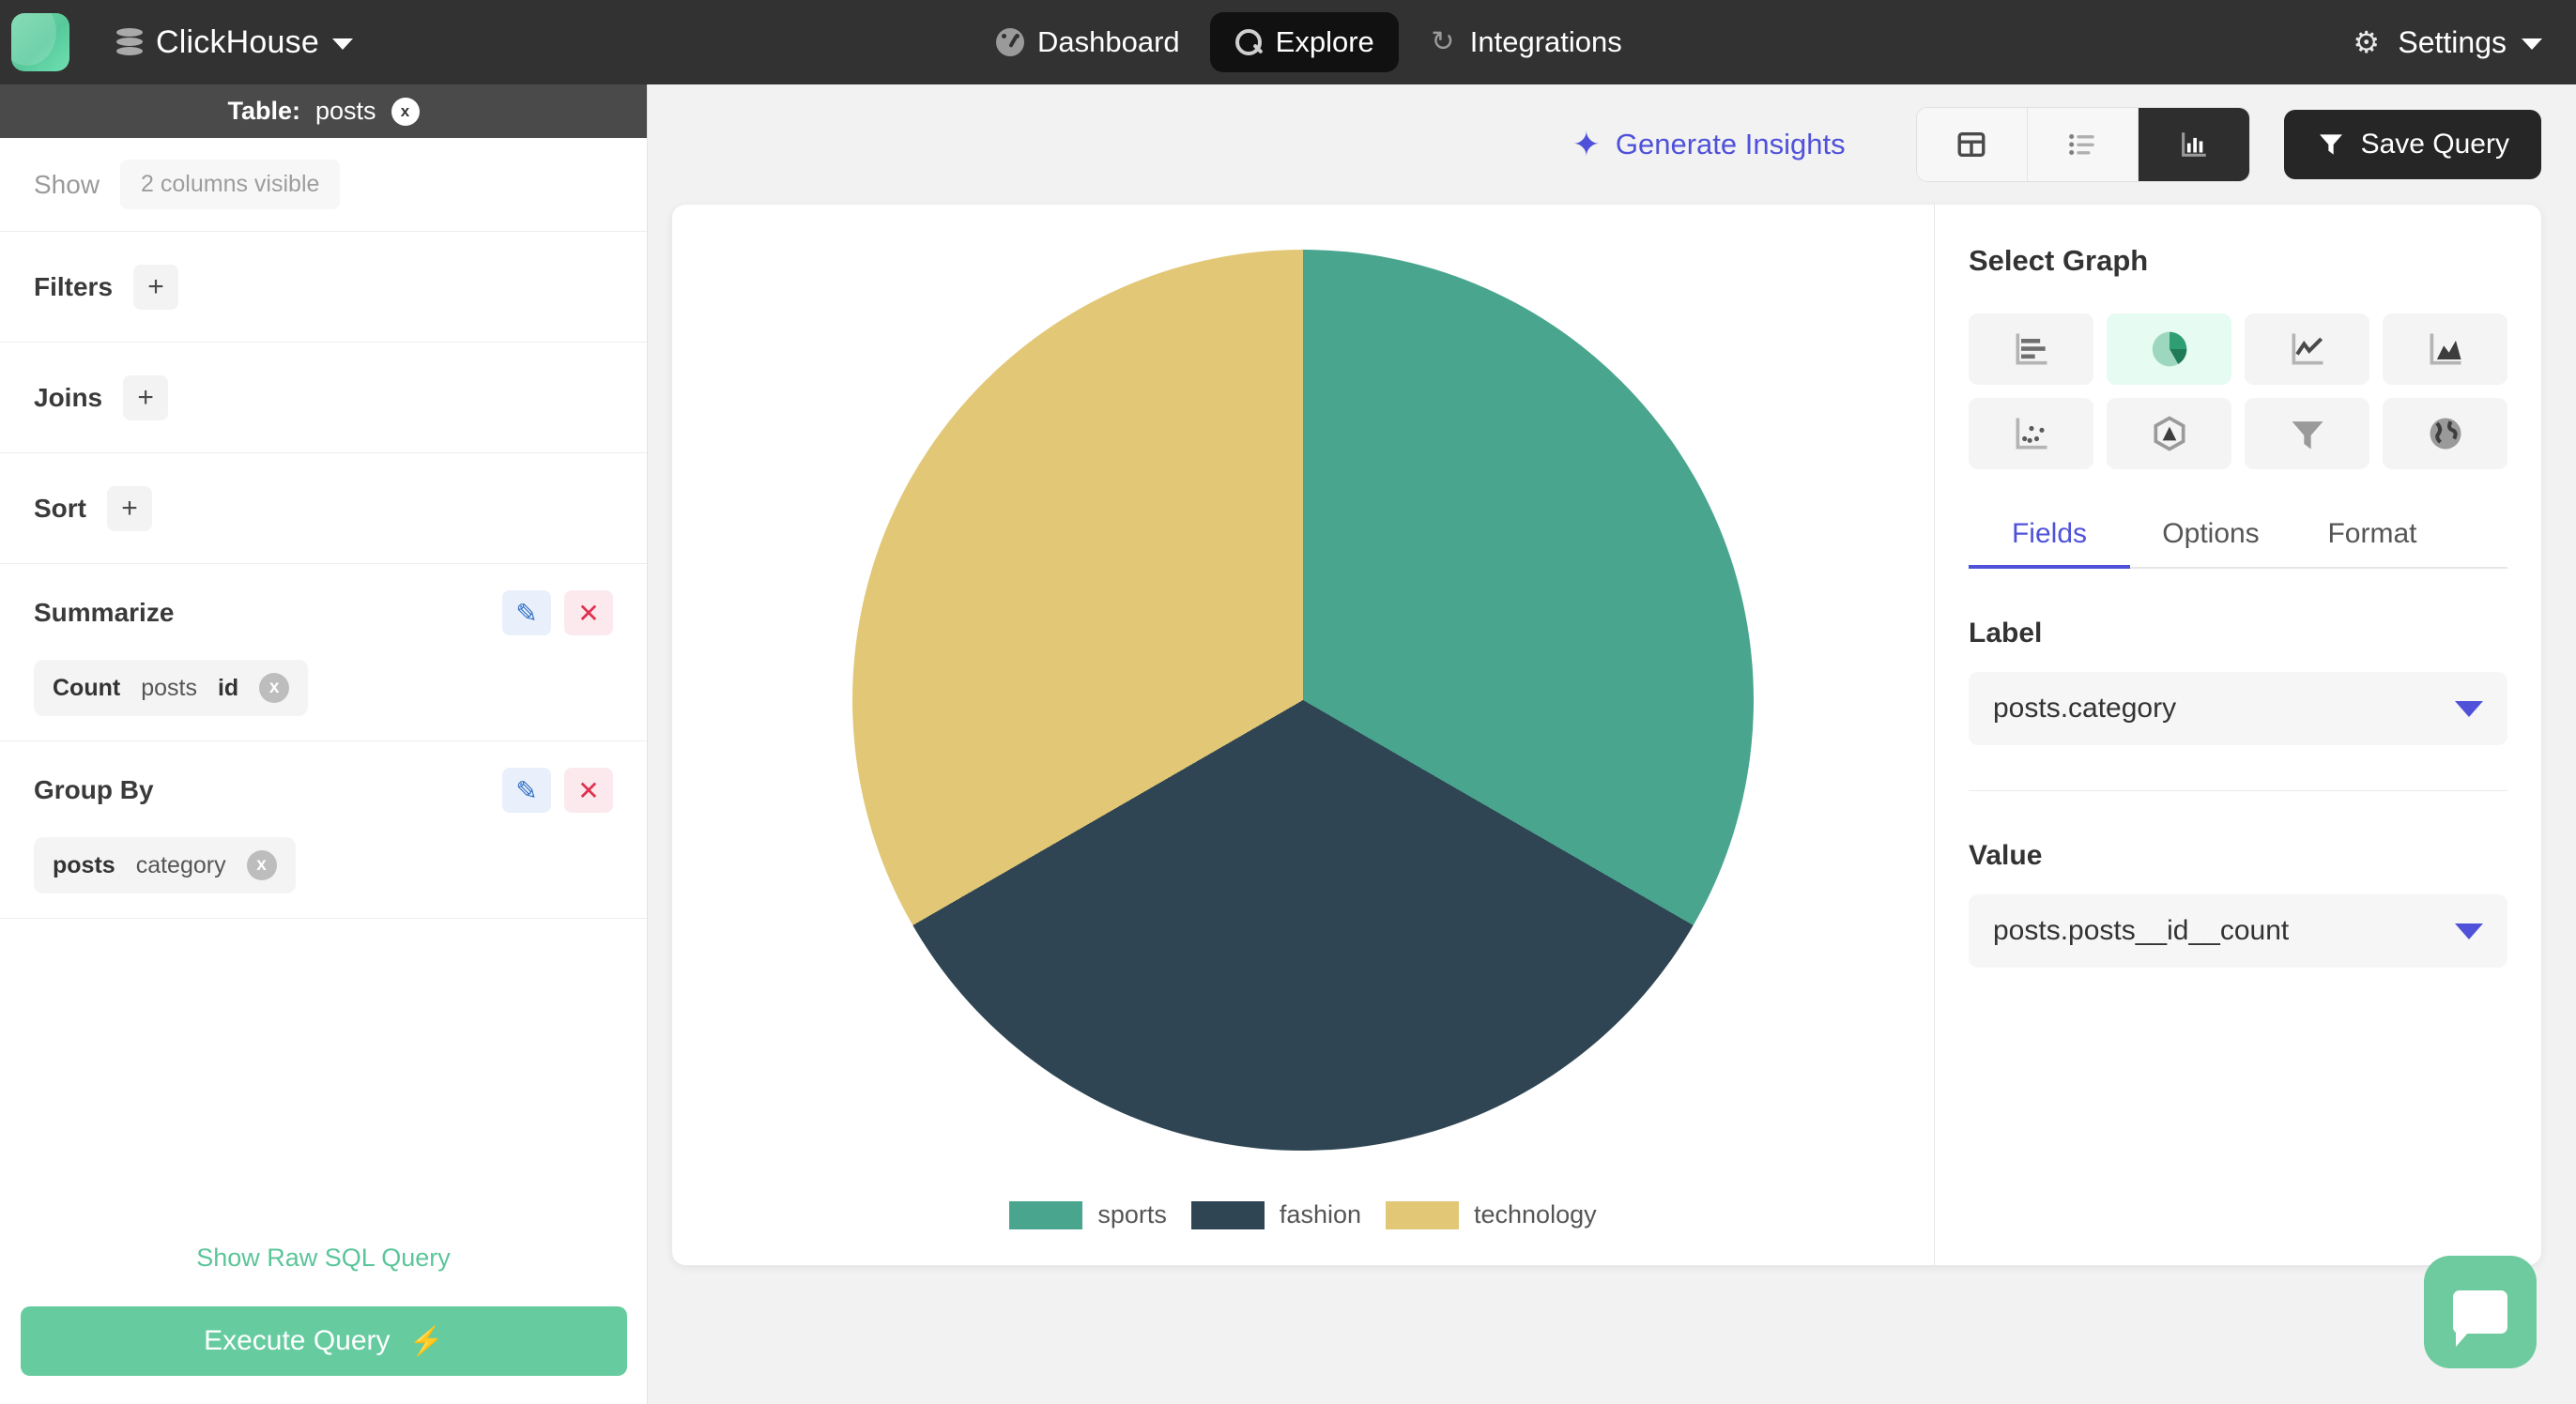 The height and width of the screenshot is (1404, 2576). Describe the element at coordinates (238, 41) in the screenshot. I see `datasource-name: ClickHouse` at that location.